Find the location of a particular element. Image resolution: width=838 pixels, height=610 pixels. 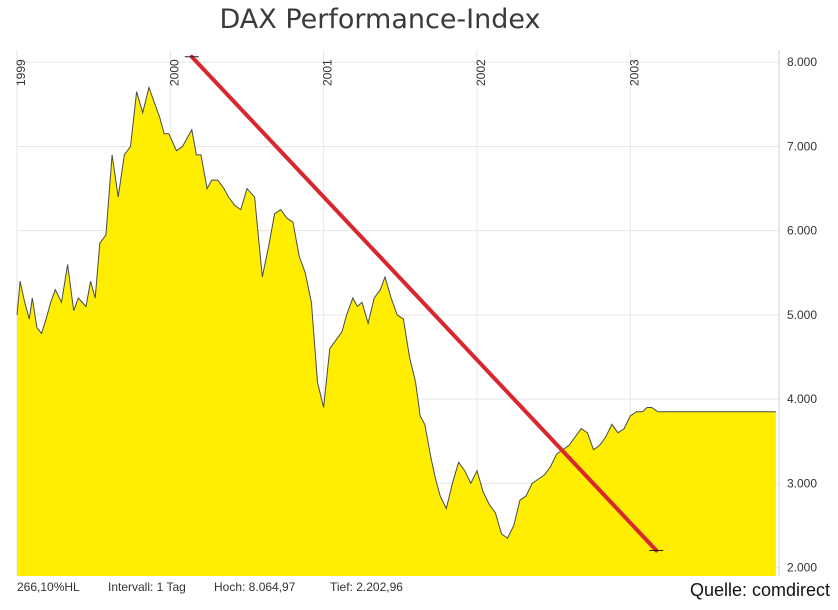

y-tick-label: 5.000 is located at coordinates (802, 315).